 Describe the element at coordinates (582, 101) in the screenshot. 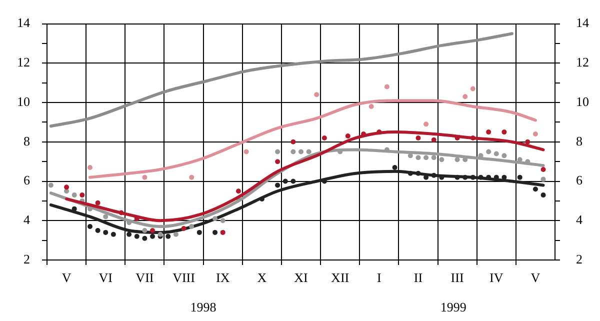

I see `y2-tick-label: 10` at that location.